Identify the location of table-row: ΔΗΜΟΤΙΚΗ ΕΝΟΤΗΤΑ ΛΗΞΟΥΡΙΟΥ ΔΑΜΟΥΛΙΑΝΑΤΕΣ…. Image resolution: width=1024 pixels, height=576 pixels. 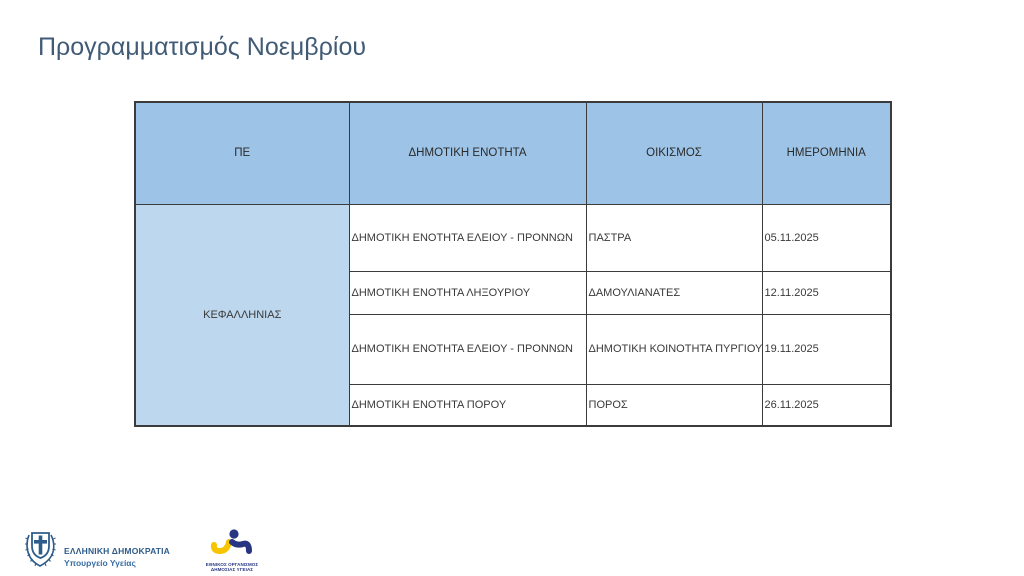
(513, 292).